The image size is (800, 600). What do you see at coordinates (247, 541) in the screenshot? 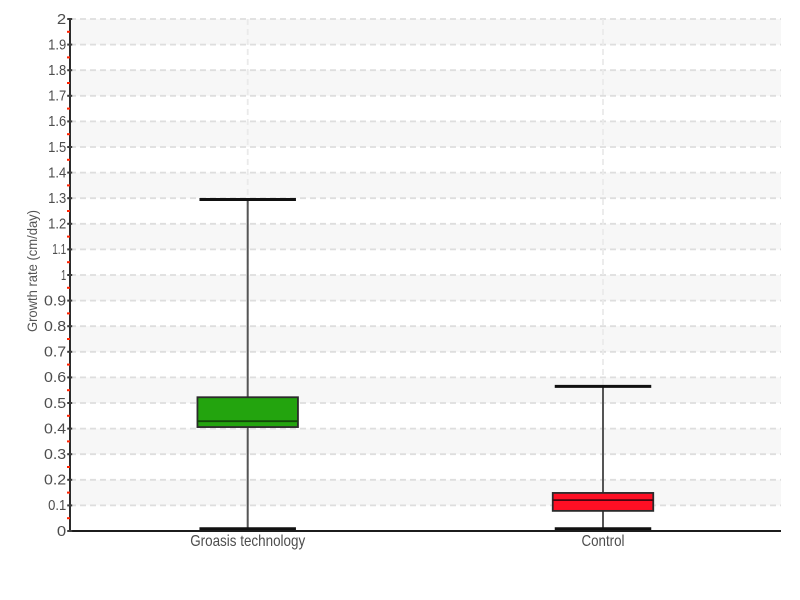
I see `svg-text: Groasis technology` at bounding box center [247, 541].